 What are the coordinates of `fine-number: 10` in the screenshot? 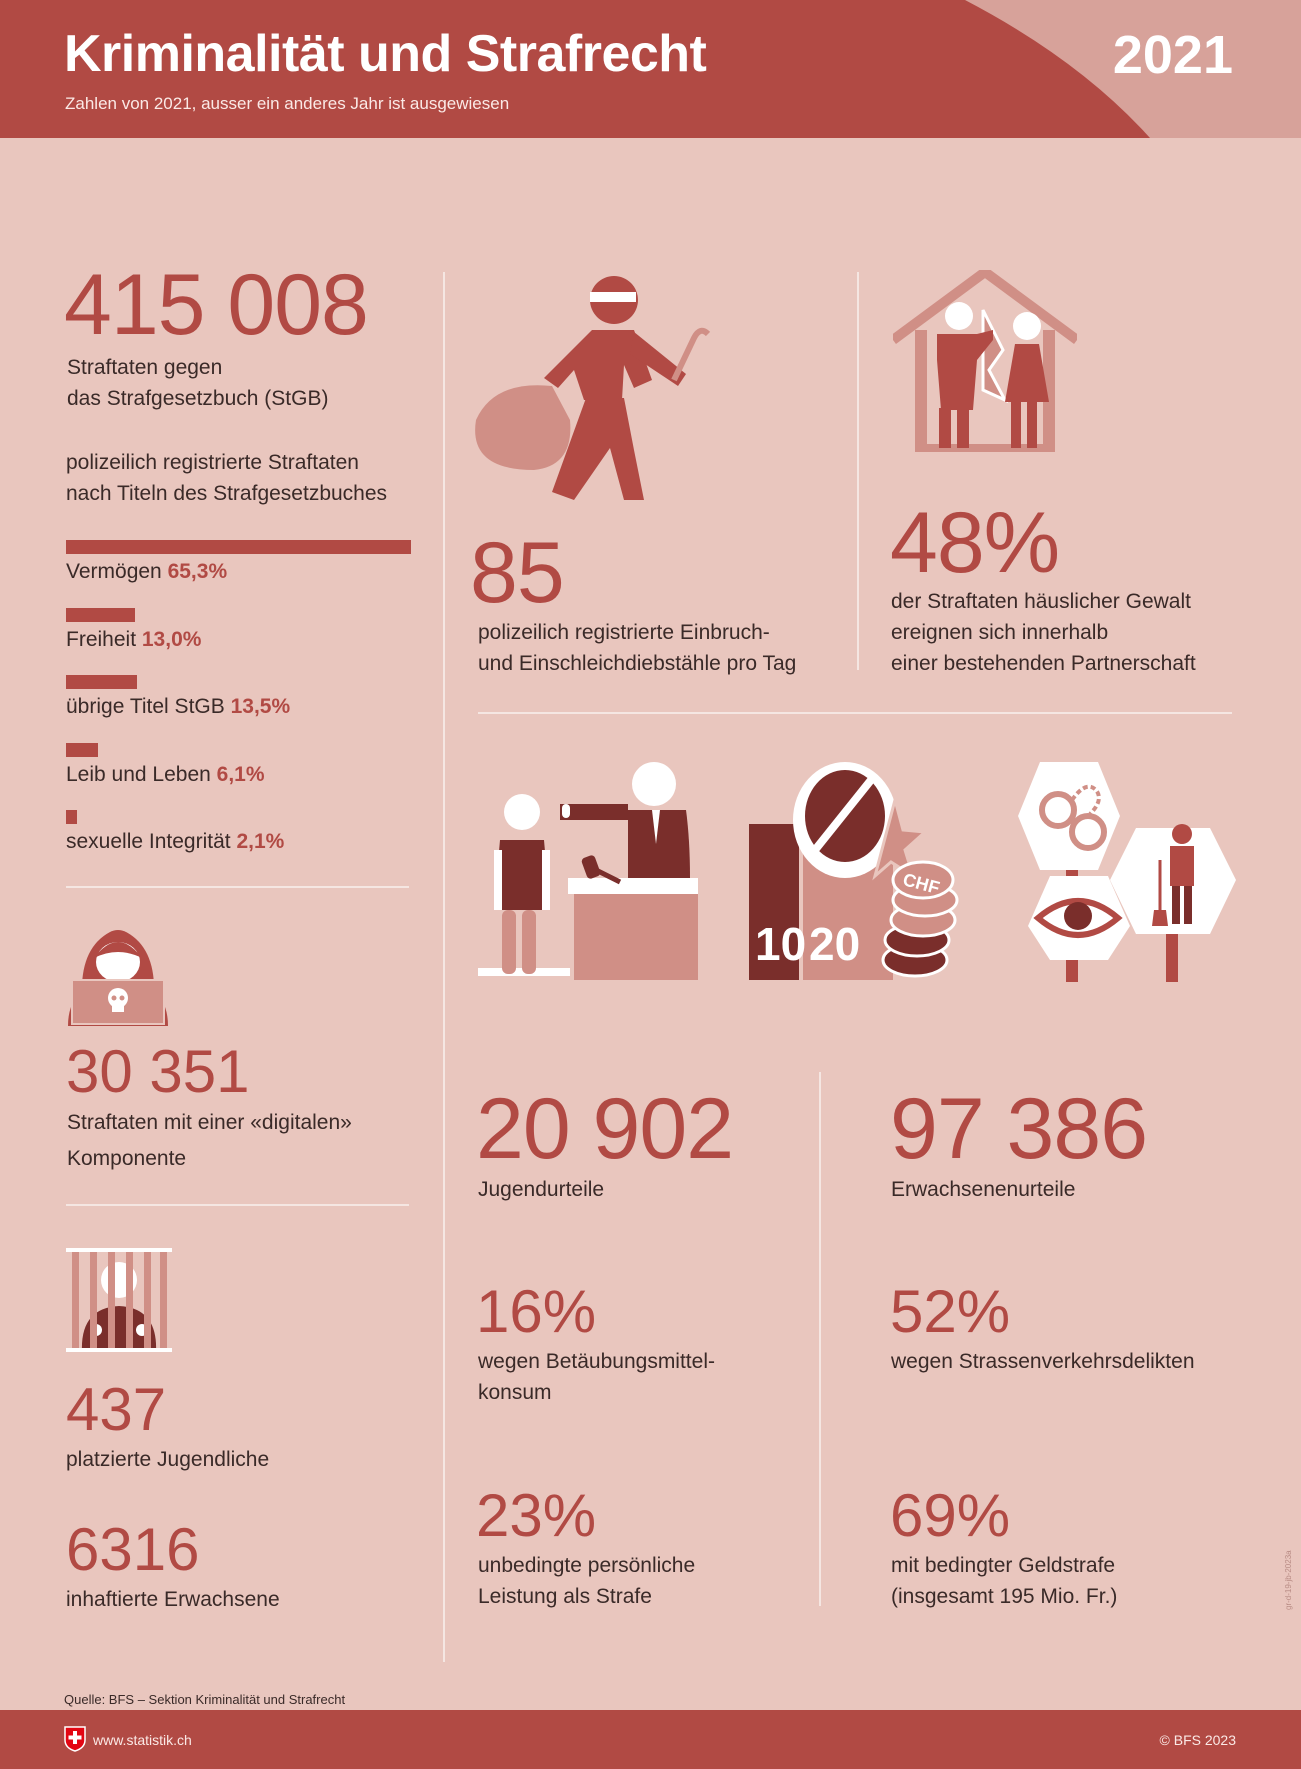 It's located at (780, 944).